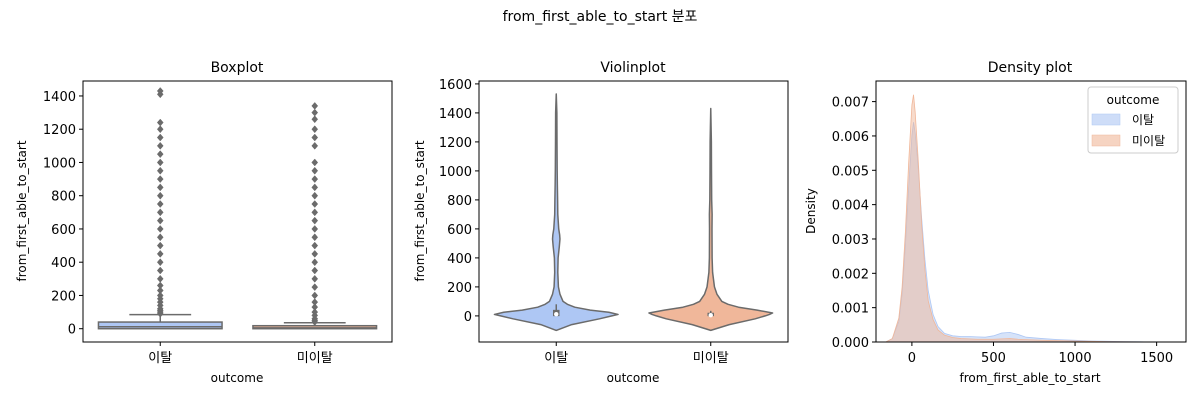  Describe the element at coordinates (850, 137) in the screenshot. I see `density-ytick-label: 0.006` at that location.